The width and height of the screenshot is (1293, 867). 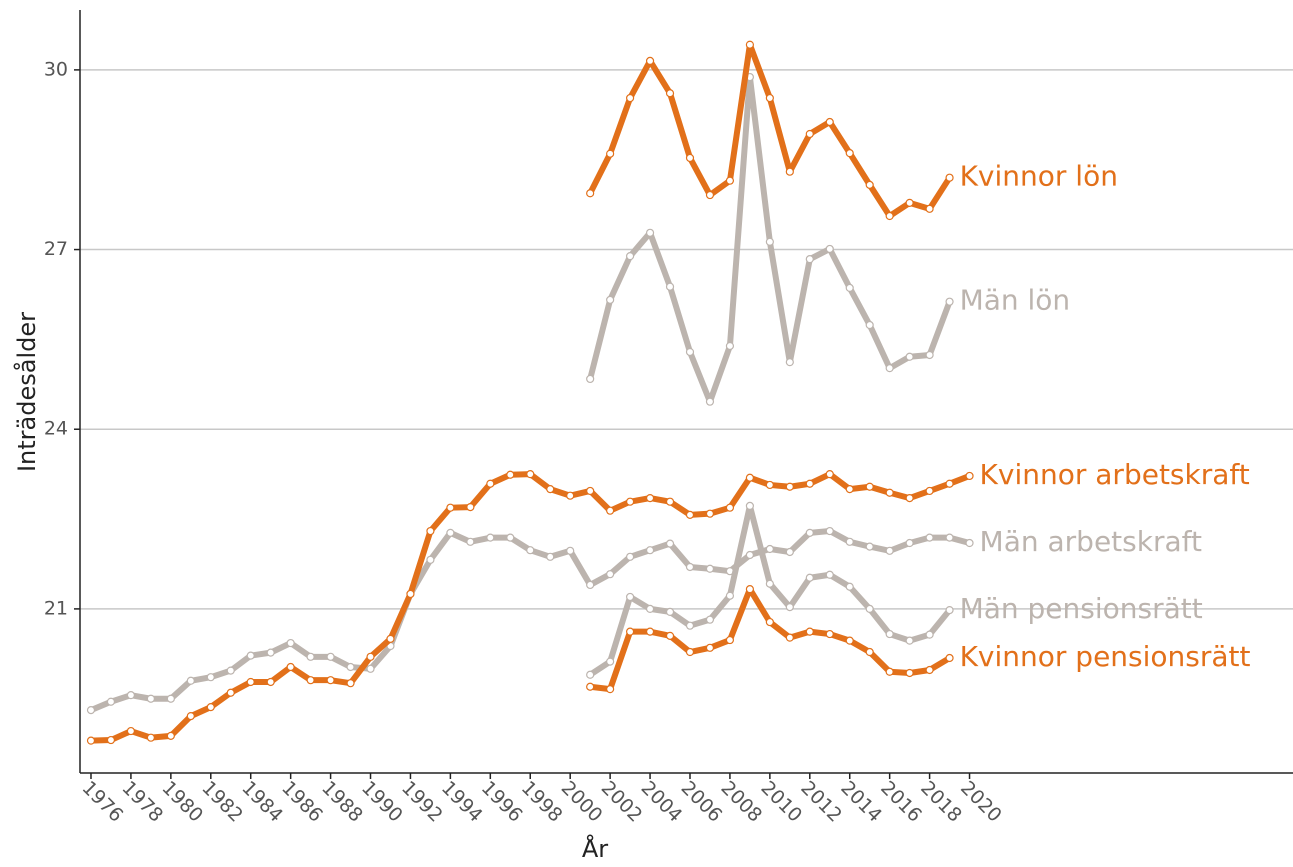 What do you see at coordinates (582, 802) in the screenshot?
I see `x-tick-label: 2000` at bounding box center [582, 802].